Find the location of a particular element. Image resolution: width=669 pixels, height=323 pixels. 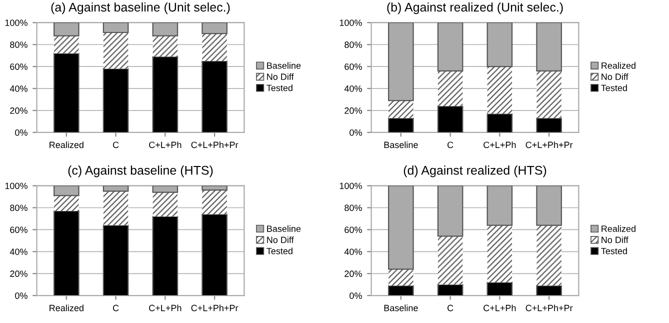

chart-title: (c) Against baseline (HTS) is located at coordinates (140, 172).